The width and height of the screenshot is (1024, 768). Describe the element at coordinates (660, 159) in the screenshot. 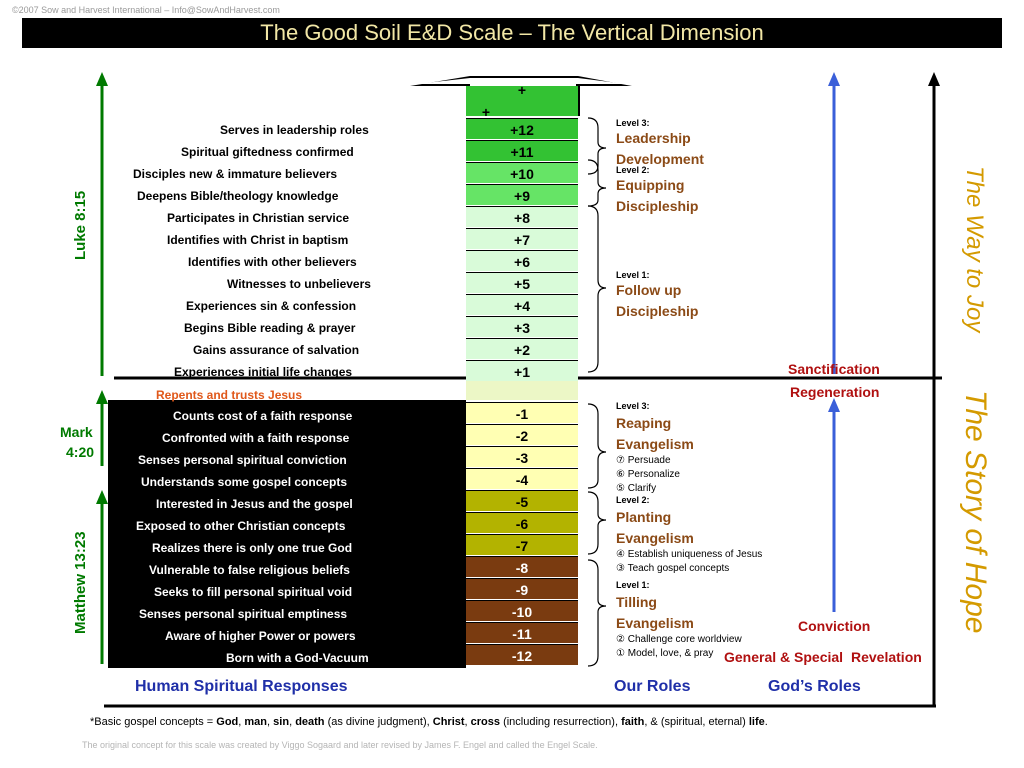

I see `role-up-name-2: Development` at that location.